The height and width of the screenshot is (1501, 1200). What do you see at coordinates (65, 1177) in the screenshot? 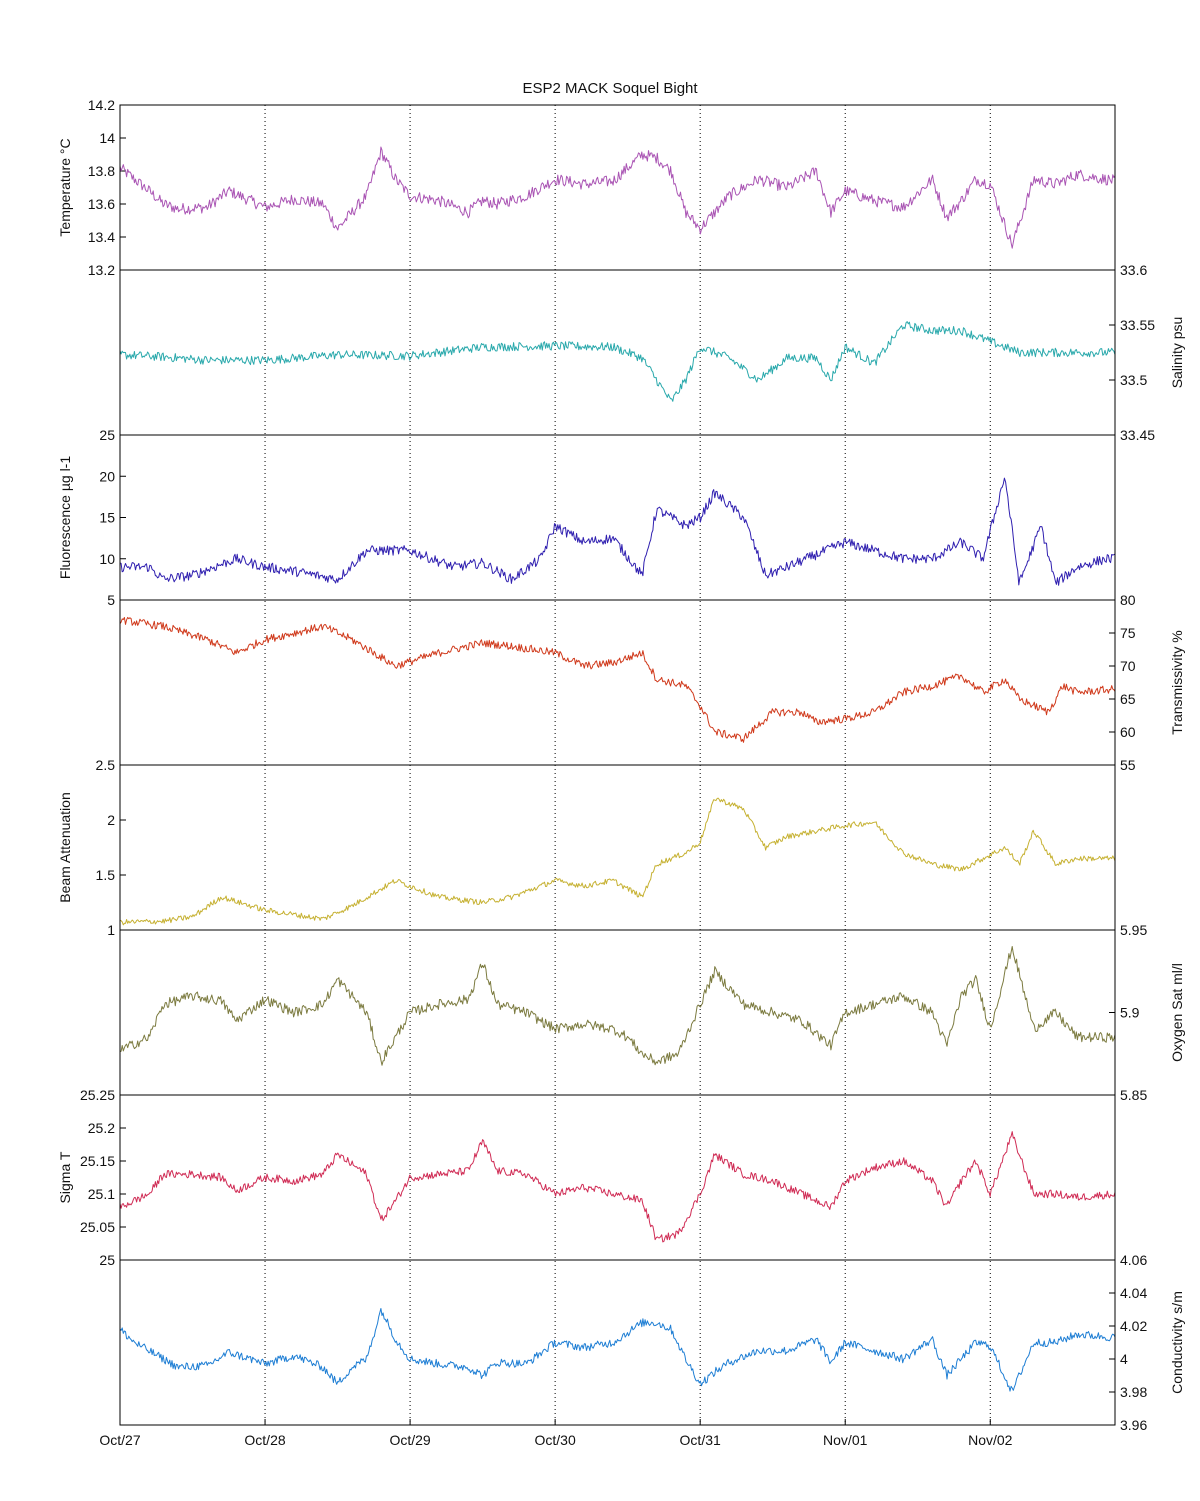
I see `y-axis-title: Sigma T` at bounding box center [65, 1177].